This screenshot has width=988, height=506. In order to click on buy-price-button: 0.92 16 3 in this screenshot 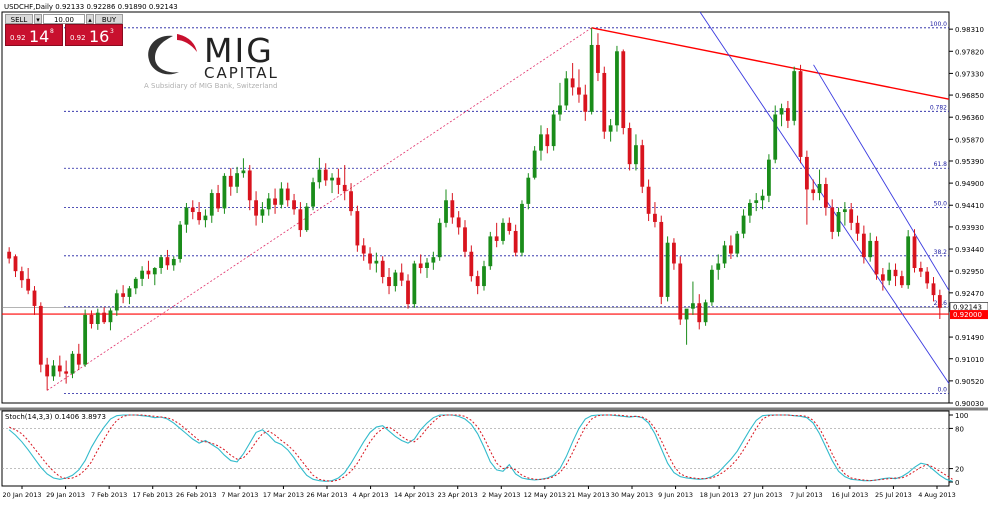, I will do `click(94, 35)`.